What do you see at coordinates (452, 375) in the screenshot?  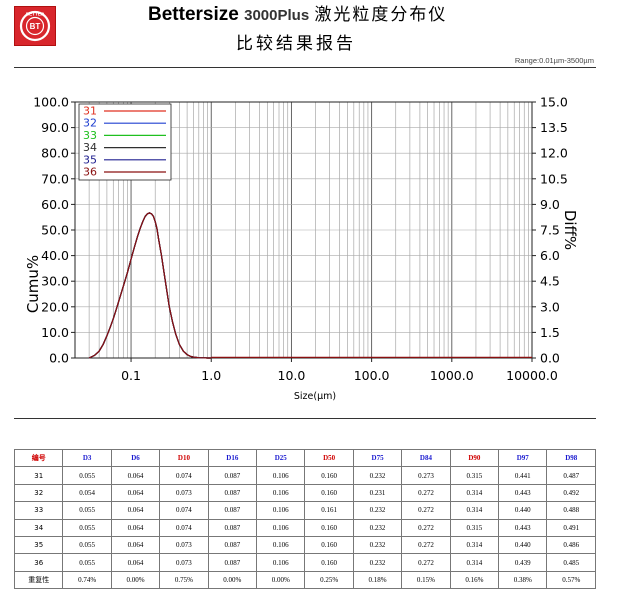 I see `x-tick-label: 1000.0` at bounding box center [452, 375].